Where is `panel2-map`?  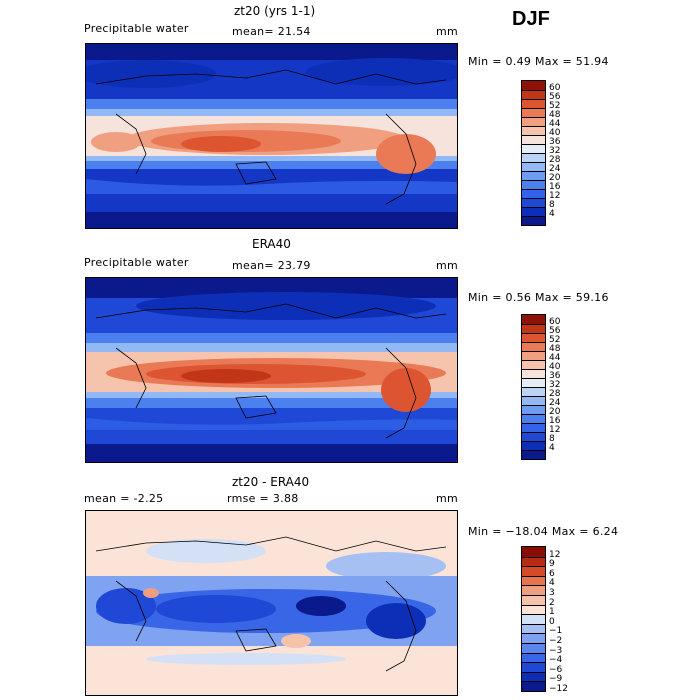
panel2-map is located at coordinates (271, 370).